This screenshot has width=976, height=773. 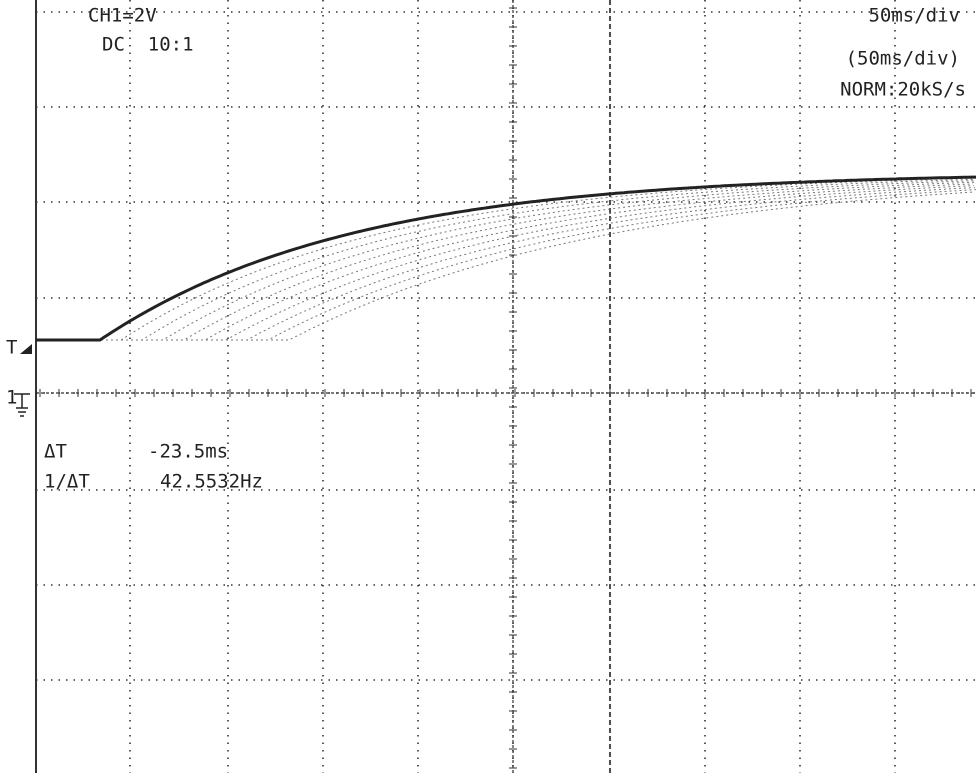 I want to click on coupling: DC 10:1, so click(x=148, y=45).